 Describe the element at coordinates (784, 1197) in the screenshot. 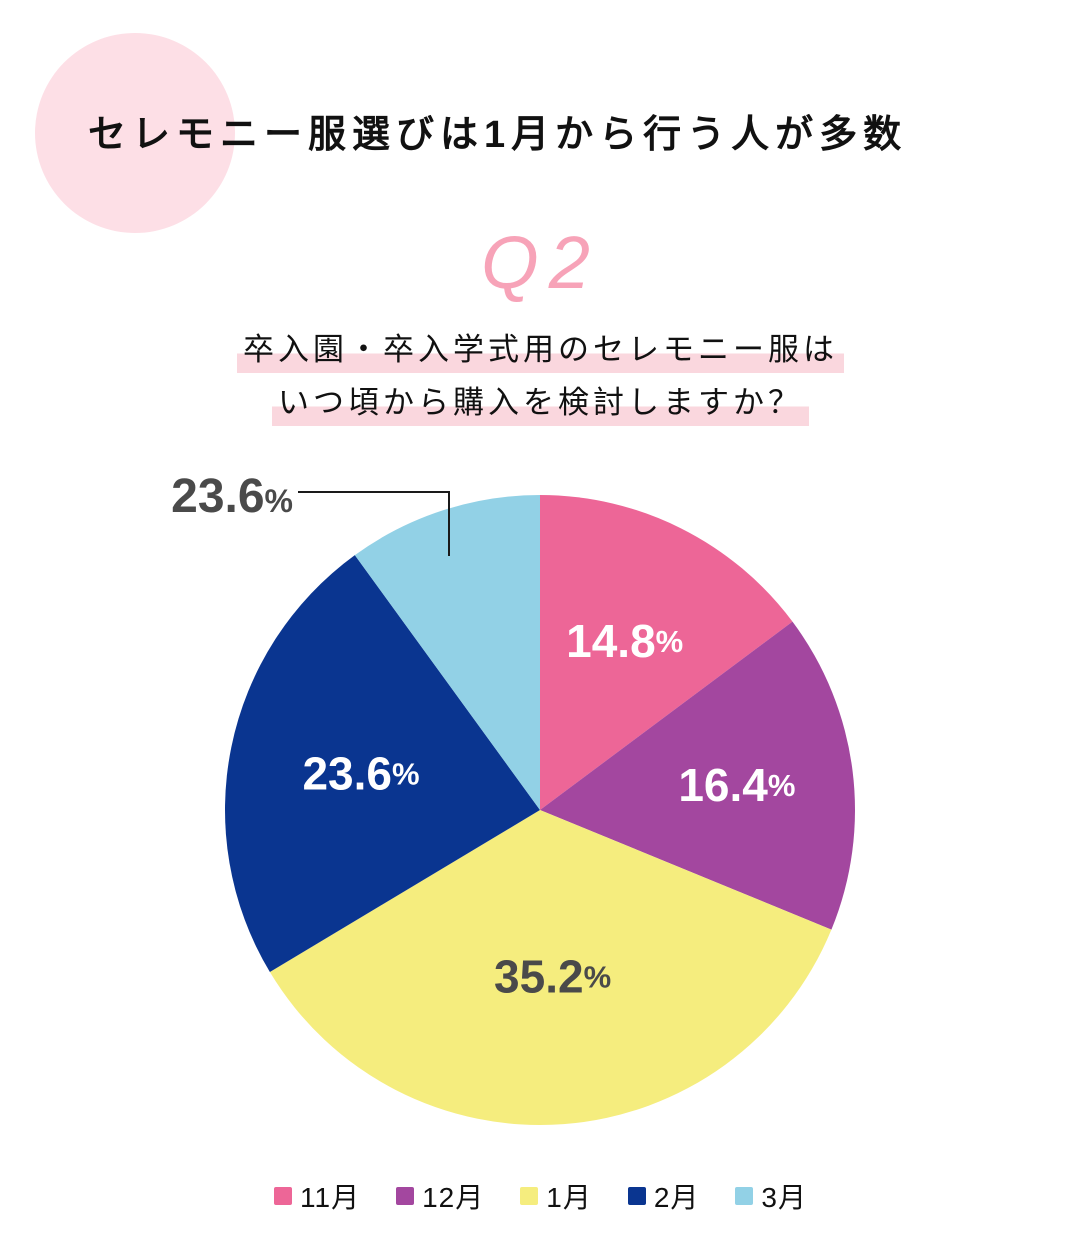

I see `legend-label-3月: 3月` at that location.